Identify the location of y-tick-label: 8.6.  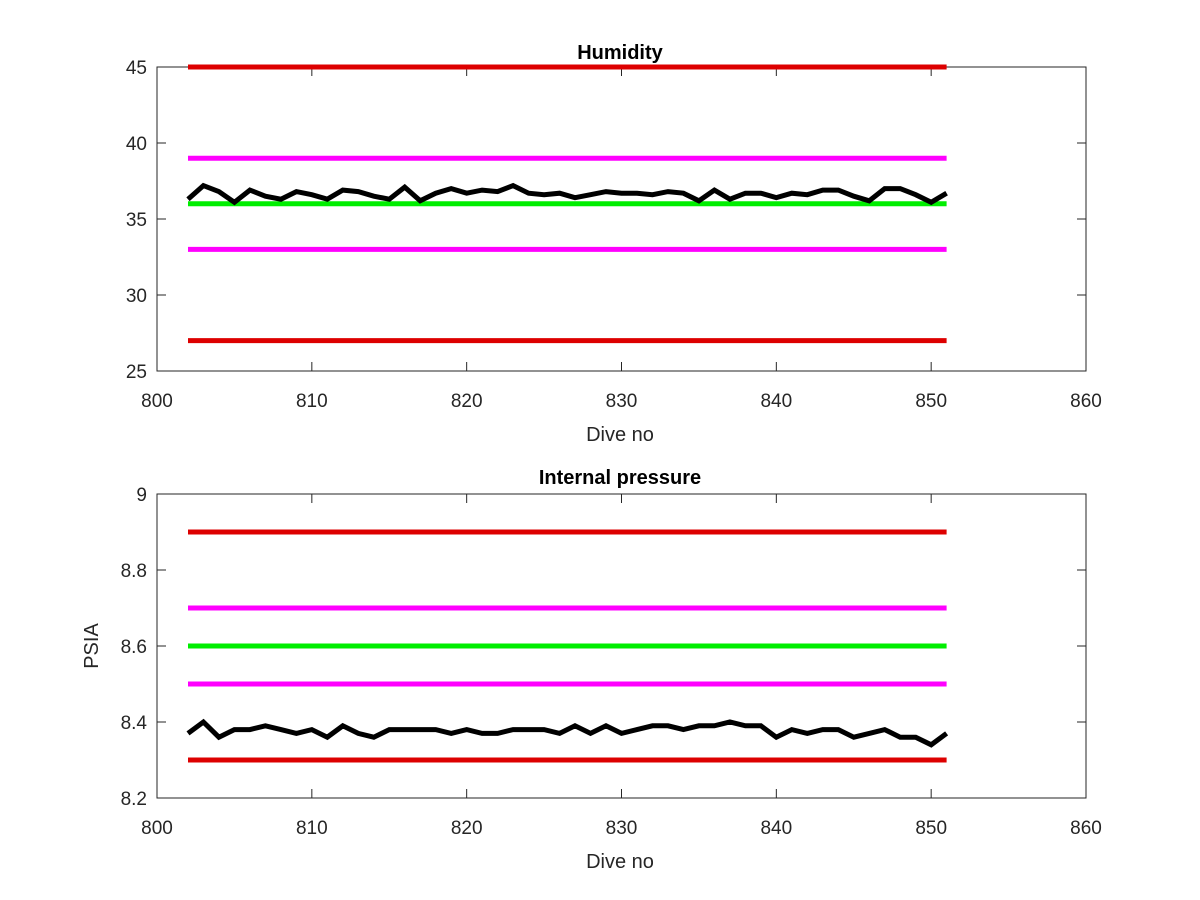
(134, 647).